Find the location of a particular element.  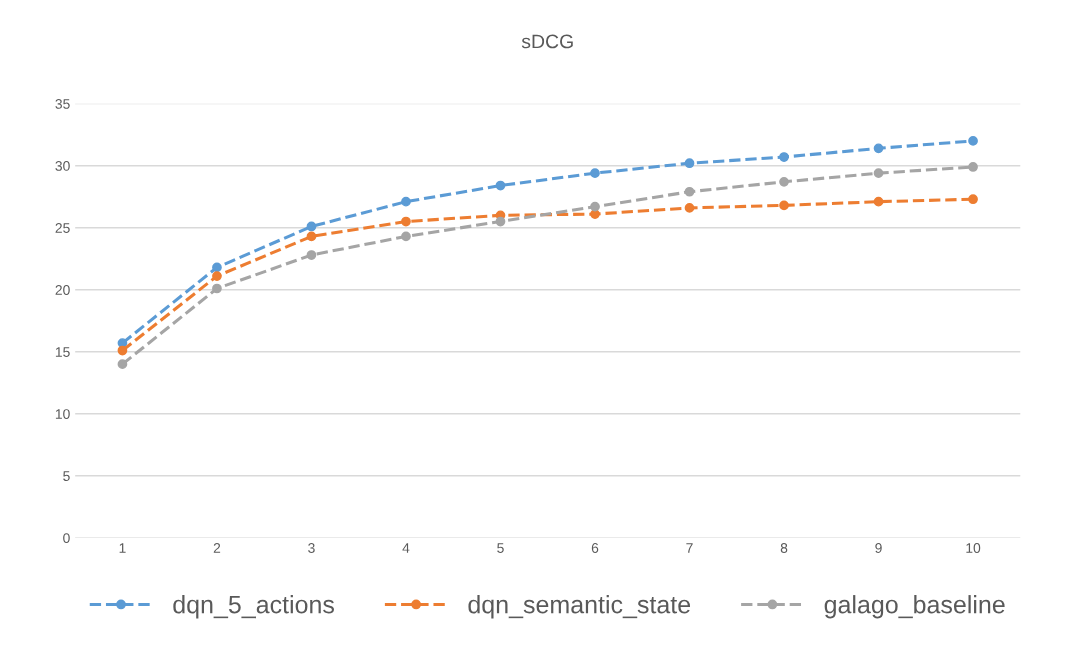

x-tick-label: 4 is located at coordinates (406, 548).